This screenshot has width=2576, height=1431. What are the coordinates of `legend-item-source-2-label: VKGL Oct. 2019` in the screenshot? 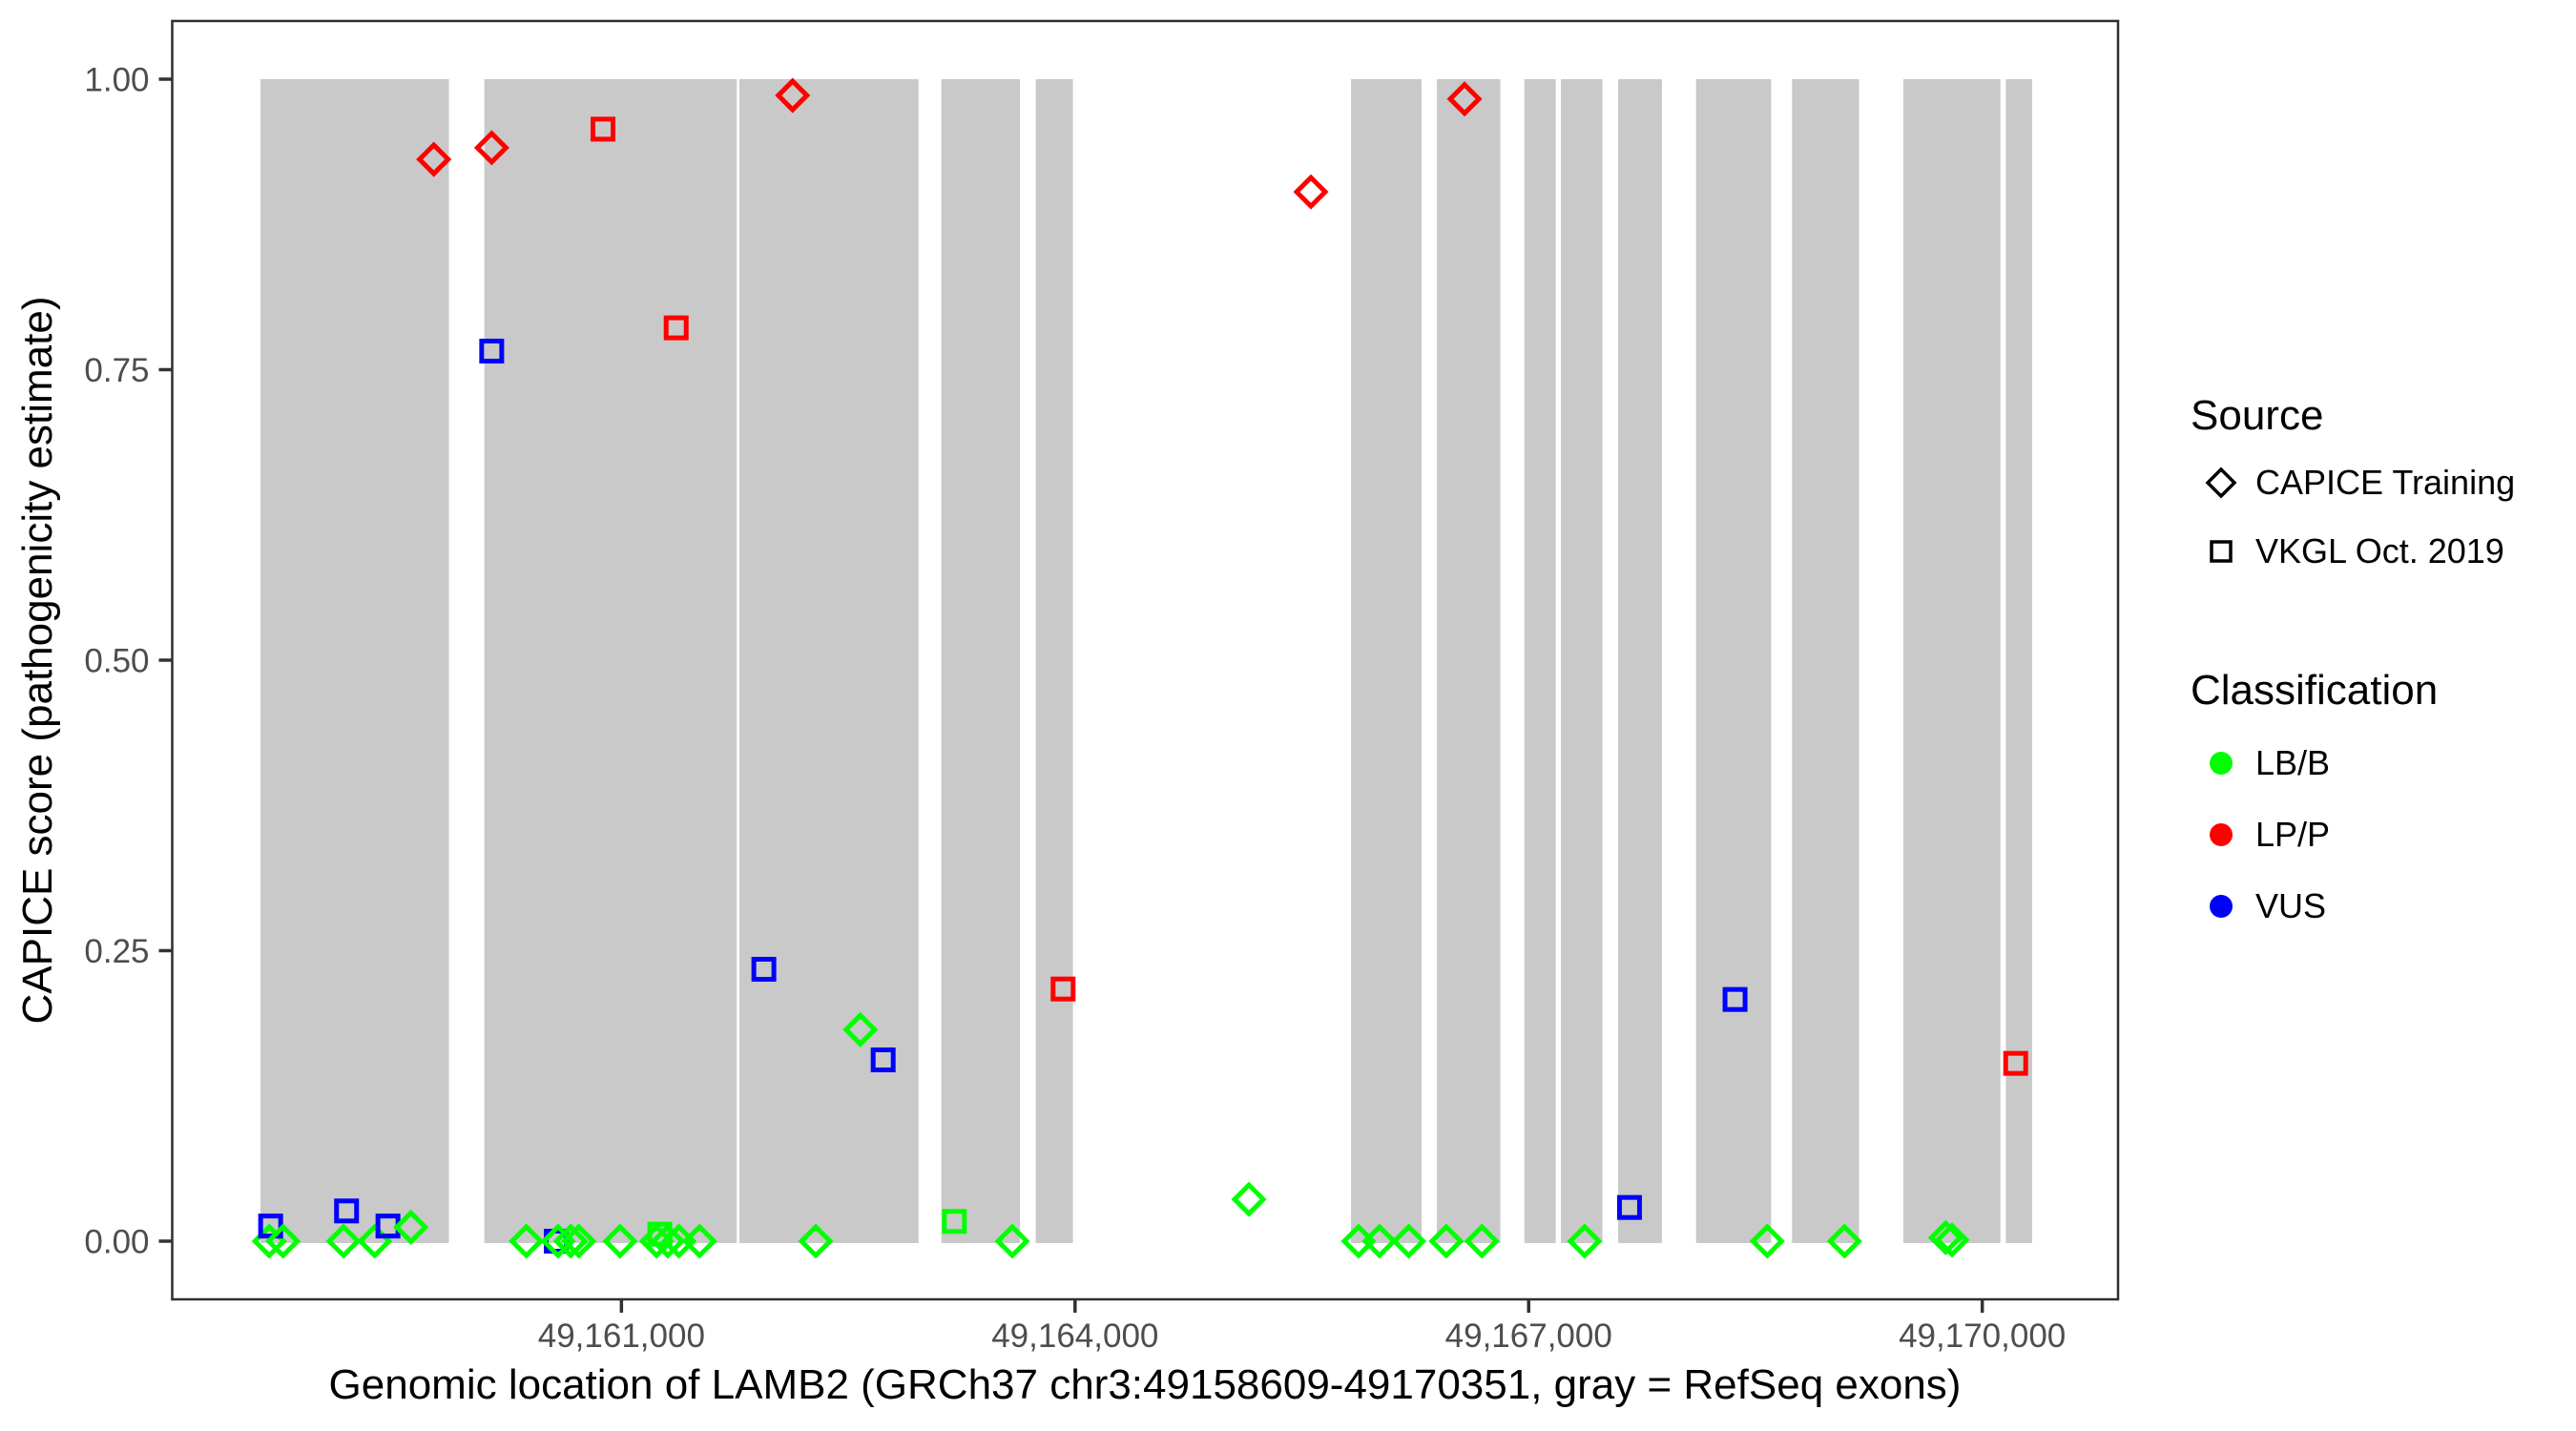 It's located at (2379, 551).